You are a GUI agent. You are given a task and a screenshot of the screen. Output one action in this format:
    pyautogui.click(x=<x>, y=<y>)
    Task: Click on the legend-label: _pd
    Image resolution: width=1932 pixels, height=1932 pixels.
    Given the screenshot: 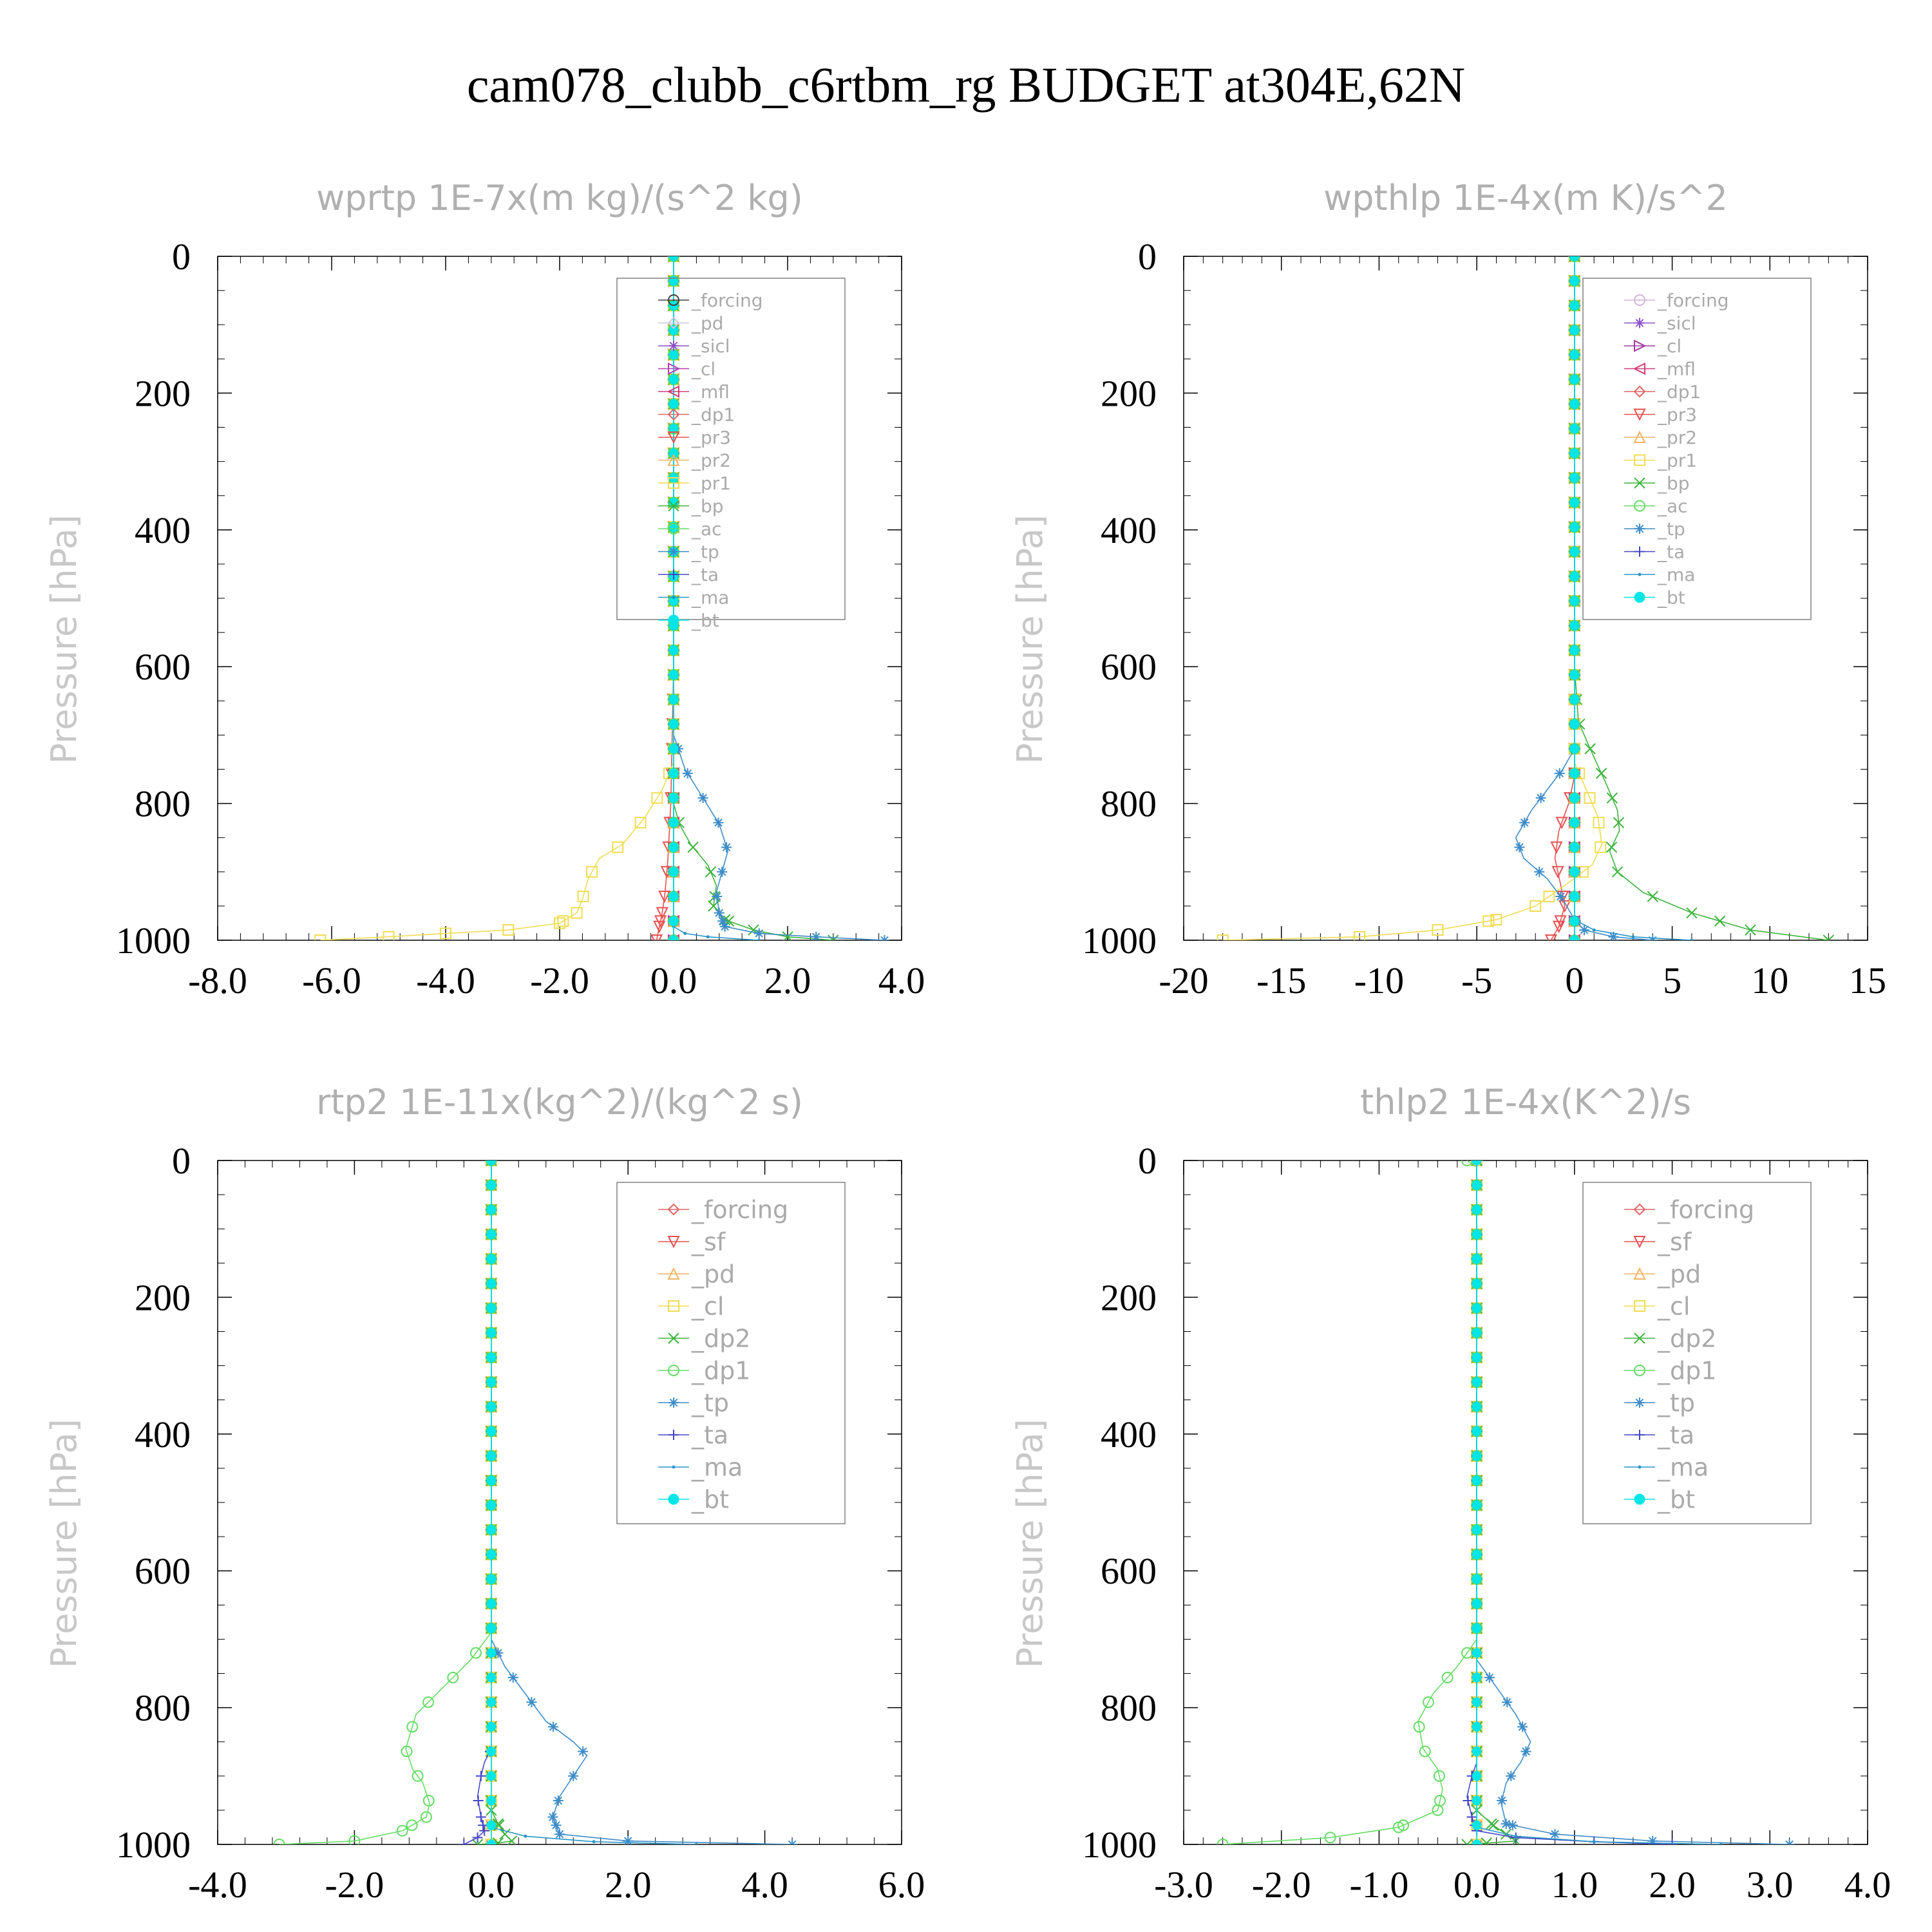 What is the action you would take?
    pyautogui.click(x=713, y=1274)
    